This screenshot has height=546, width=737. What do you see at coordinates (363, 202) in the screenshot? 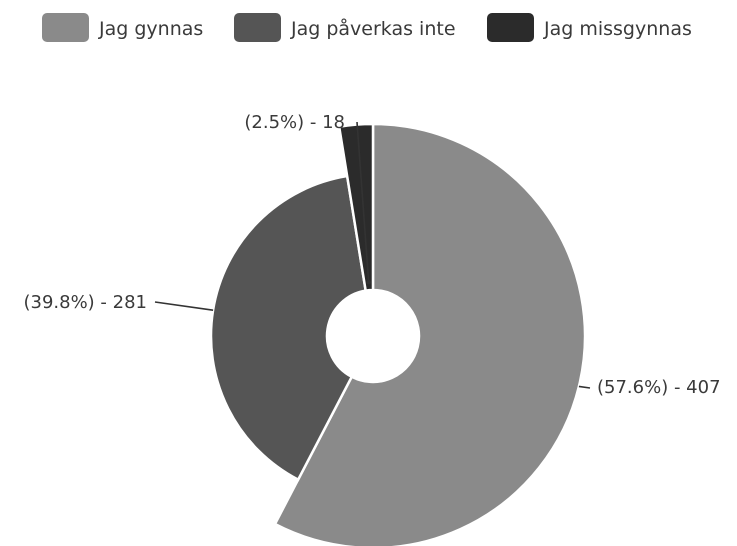
I see `leader-line-jag-missgynnas` at bounding box center [363, 202].